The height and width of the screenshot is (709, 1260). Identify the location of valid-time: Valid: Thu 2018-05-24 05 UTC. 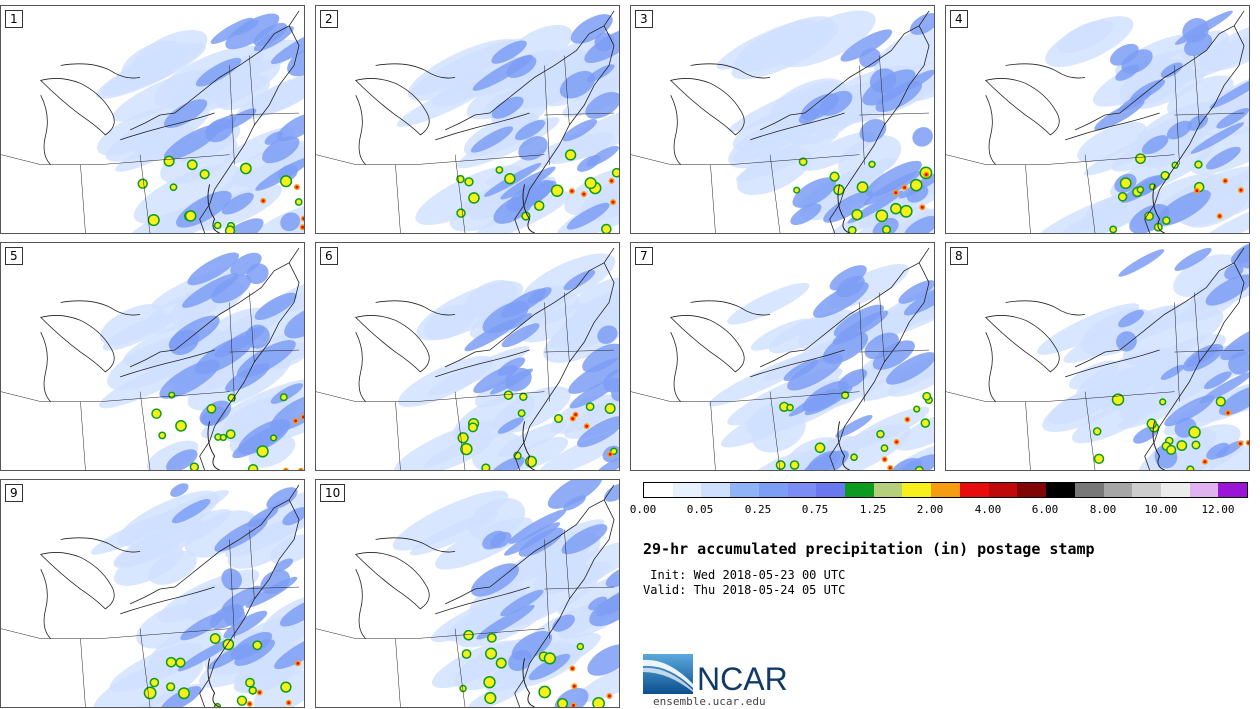
(744, 590).